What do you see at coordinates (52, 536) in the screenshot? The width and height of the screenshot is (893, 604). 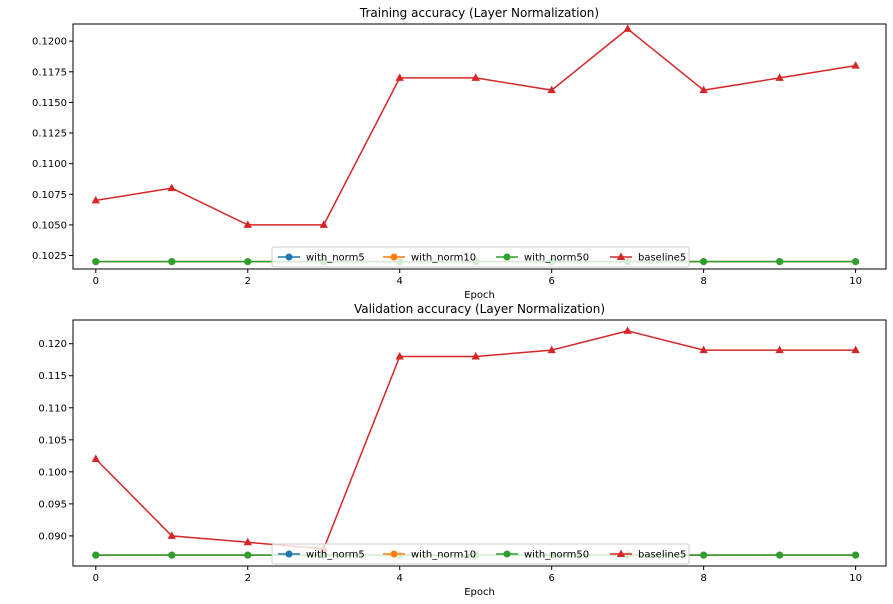 I see `y-tick-label: 0.090` at bounding box center [52, 536].